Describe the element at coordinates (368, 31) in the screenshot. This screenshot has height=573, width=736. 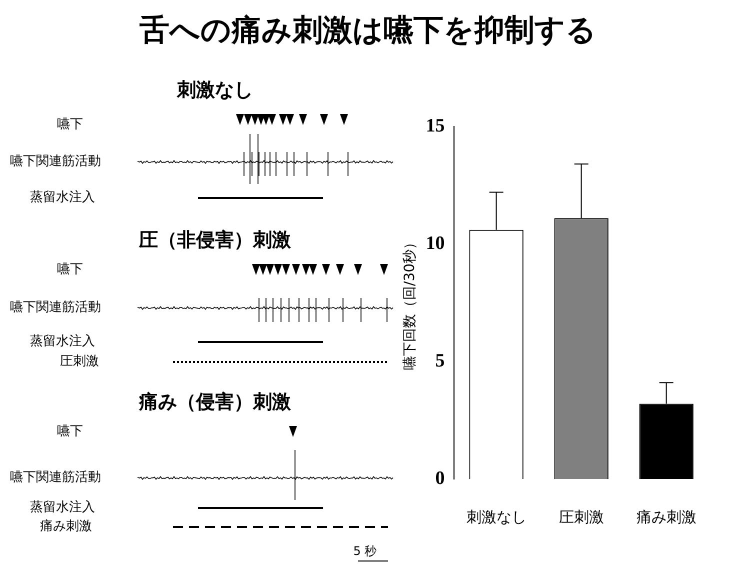
I see `chart-title: 舌への痛み刺激は嚥下を抑制する` at that location.